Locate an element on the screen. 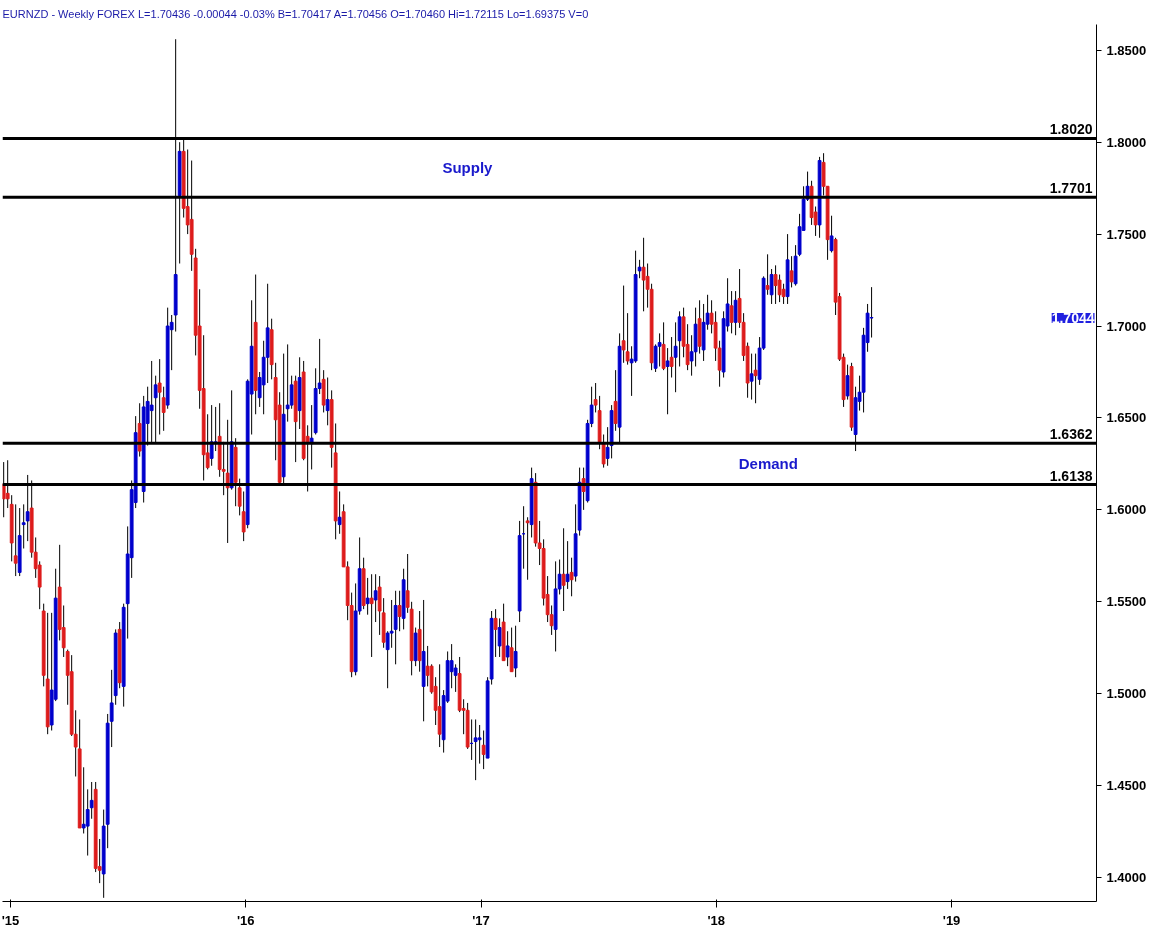 The width and height of the screenshot is (1158, 930). y-tick-label: 1.4000 is located at coordinates (1126, 878).